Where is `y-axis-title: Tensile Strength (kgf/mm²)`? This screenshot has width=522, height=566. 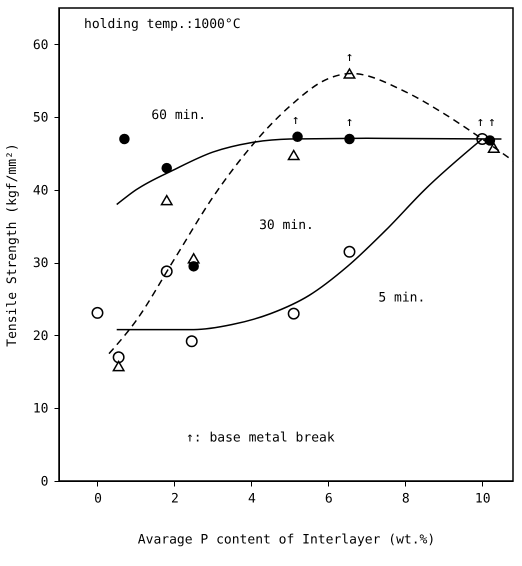 y-axis-title: Tensile Strength (kgf/mm²) is located at coordinates (12, 245).